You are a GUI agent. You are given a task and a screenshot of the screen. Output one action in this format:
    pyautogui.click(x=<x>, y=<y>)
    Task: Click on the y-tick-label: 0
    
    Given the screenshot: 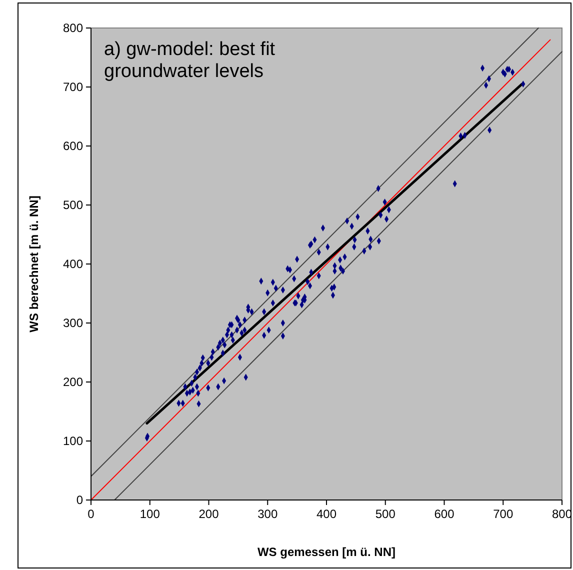 What is the action you would take?
    pyautogui.click(x=80, y=500)
    